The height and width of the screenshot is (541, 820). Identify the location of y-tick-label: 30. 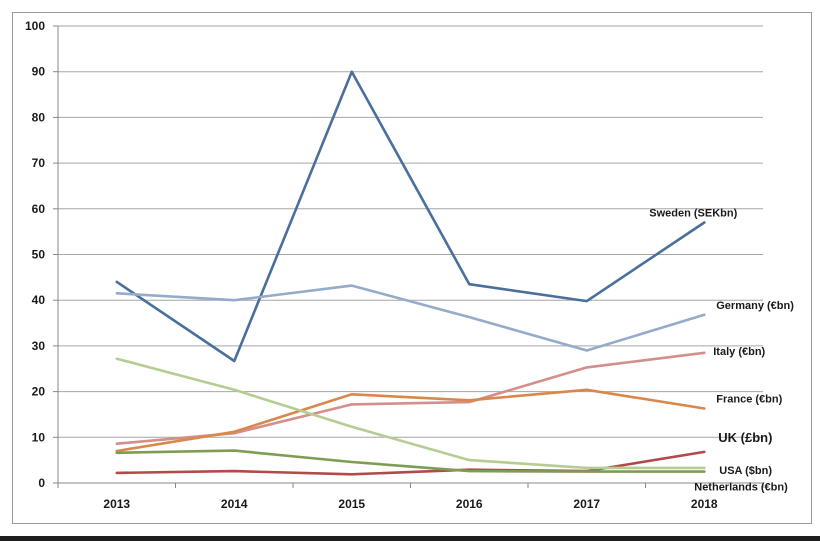
(39, 346).